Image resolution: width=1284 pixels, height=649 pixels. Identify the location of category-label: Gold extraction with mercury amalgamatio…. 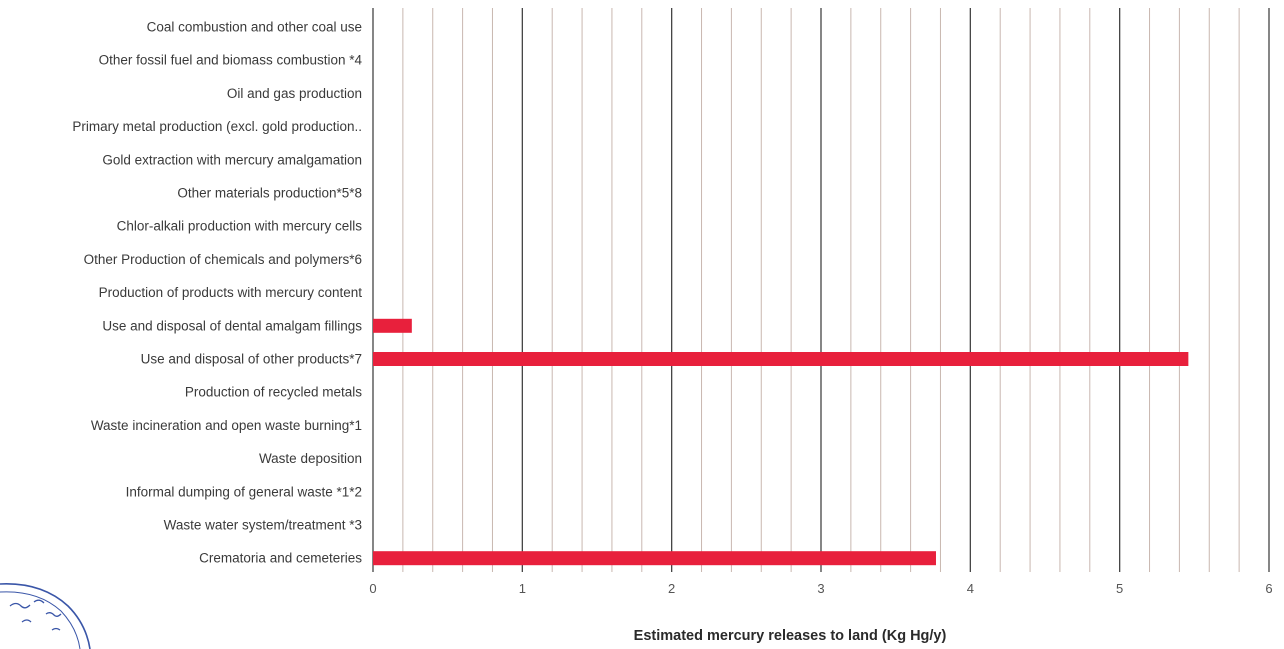
(232, 159).